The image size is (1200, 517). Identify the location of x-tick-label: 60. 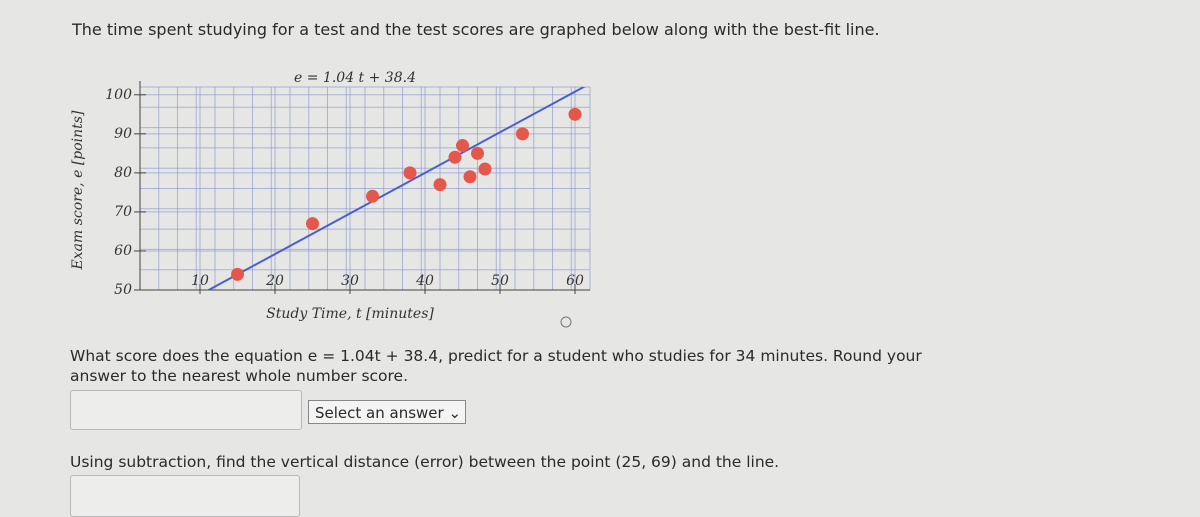
(575, 281).